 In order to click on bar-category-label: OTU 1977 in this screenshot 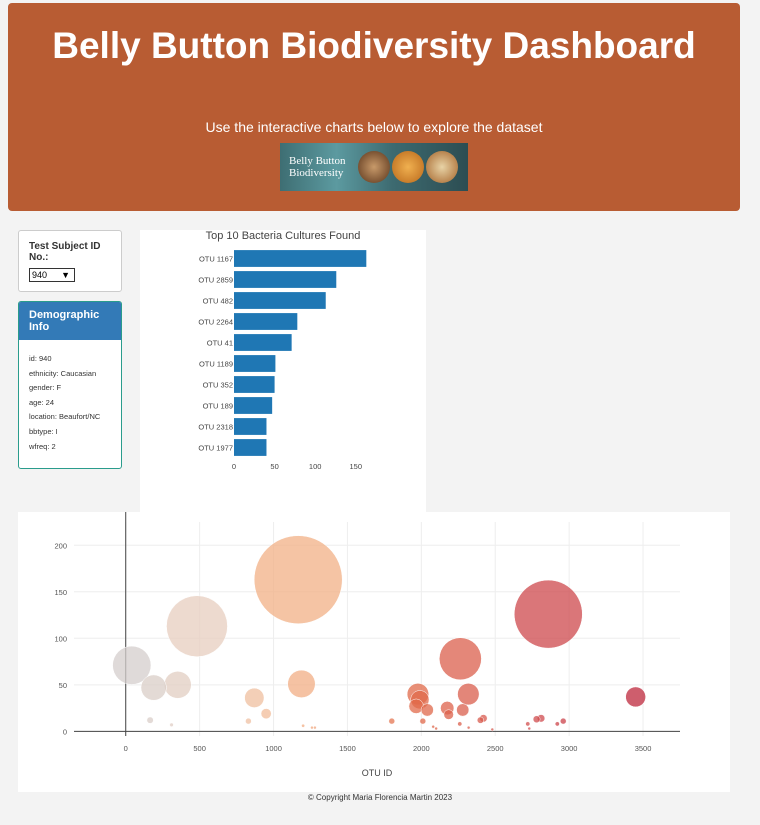, I will do `click(215, 448)`.